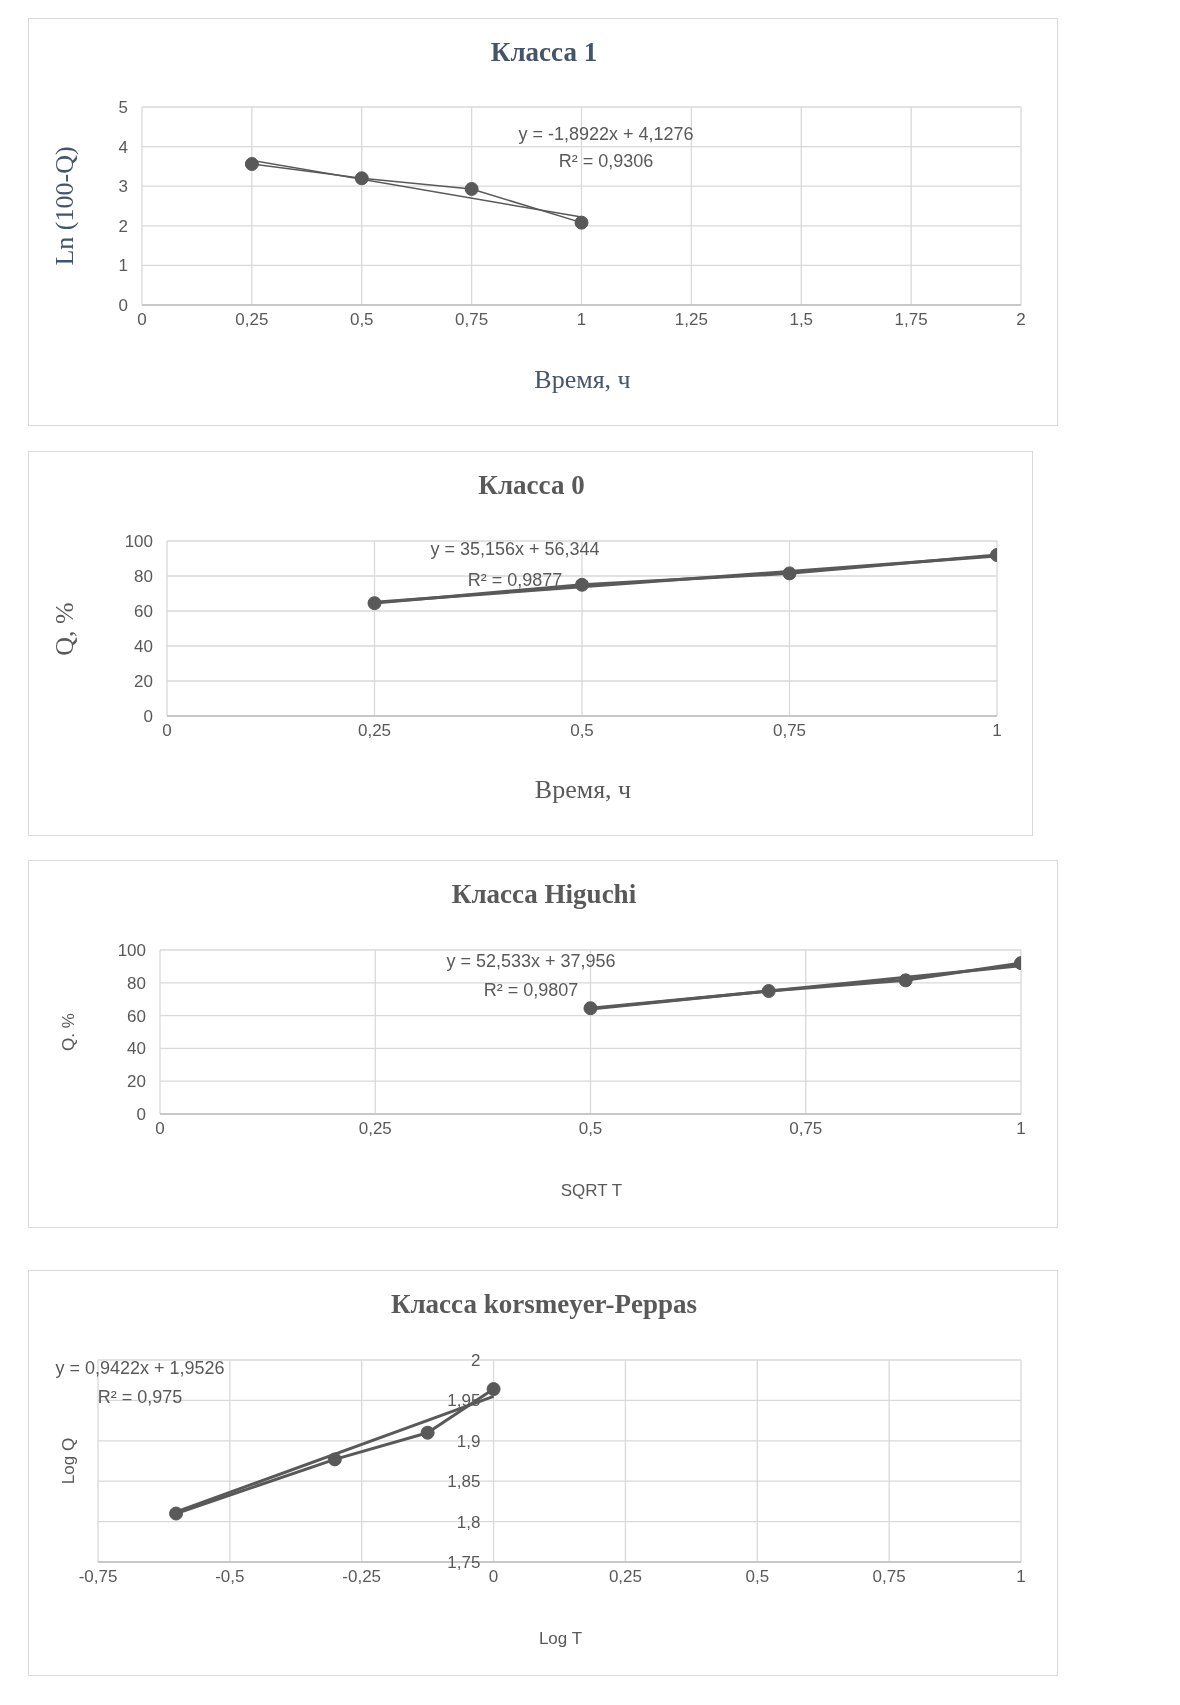  I want to click on annotation: R² = 0,975, so click(140, 1397).